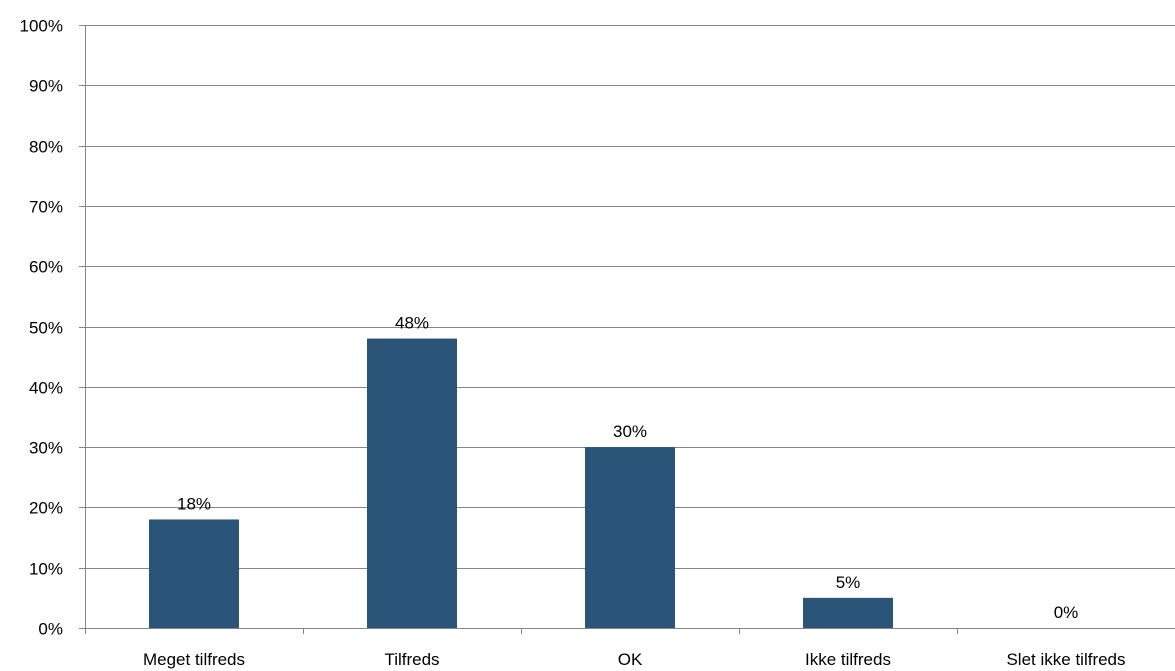 This screenshot has height=671, width=1175. Describe the element at coordinates (848, 659) in the screenshot. I see `category-label-3: Ikke tilfreds` at that location.